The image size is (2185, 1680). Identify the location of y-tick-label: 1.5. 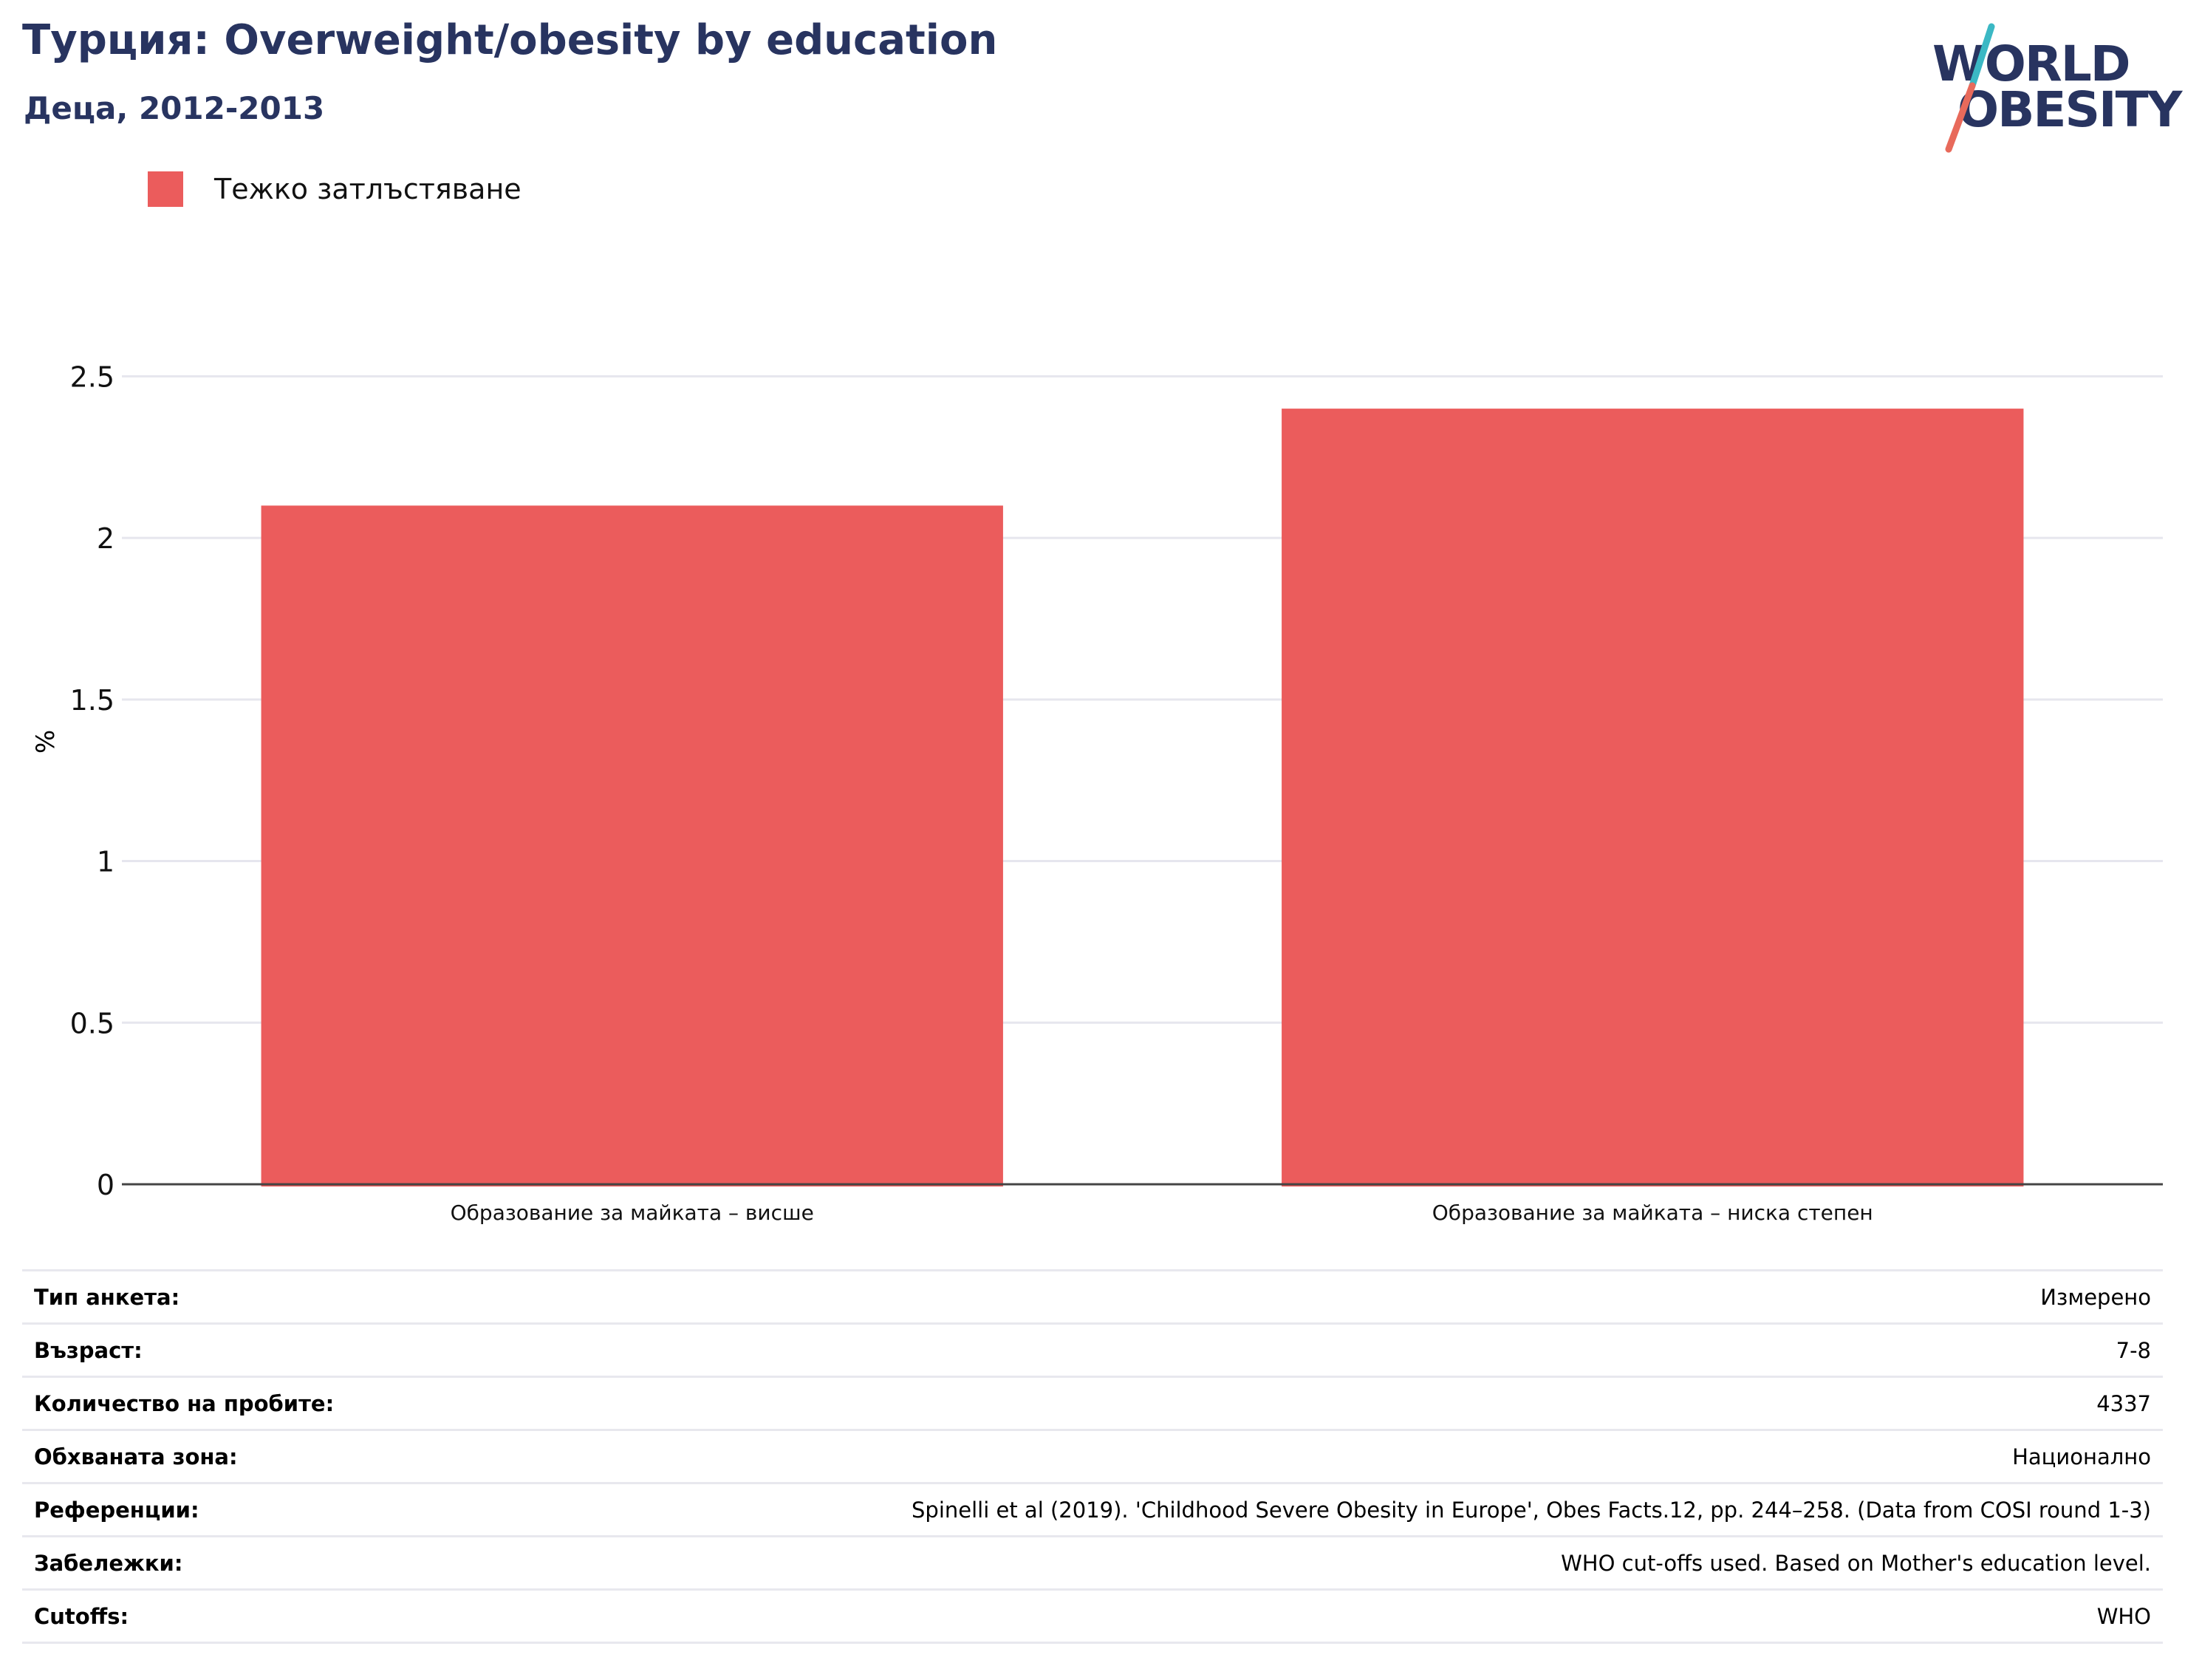
(92, 700).